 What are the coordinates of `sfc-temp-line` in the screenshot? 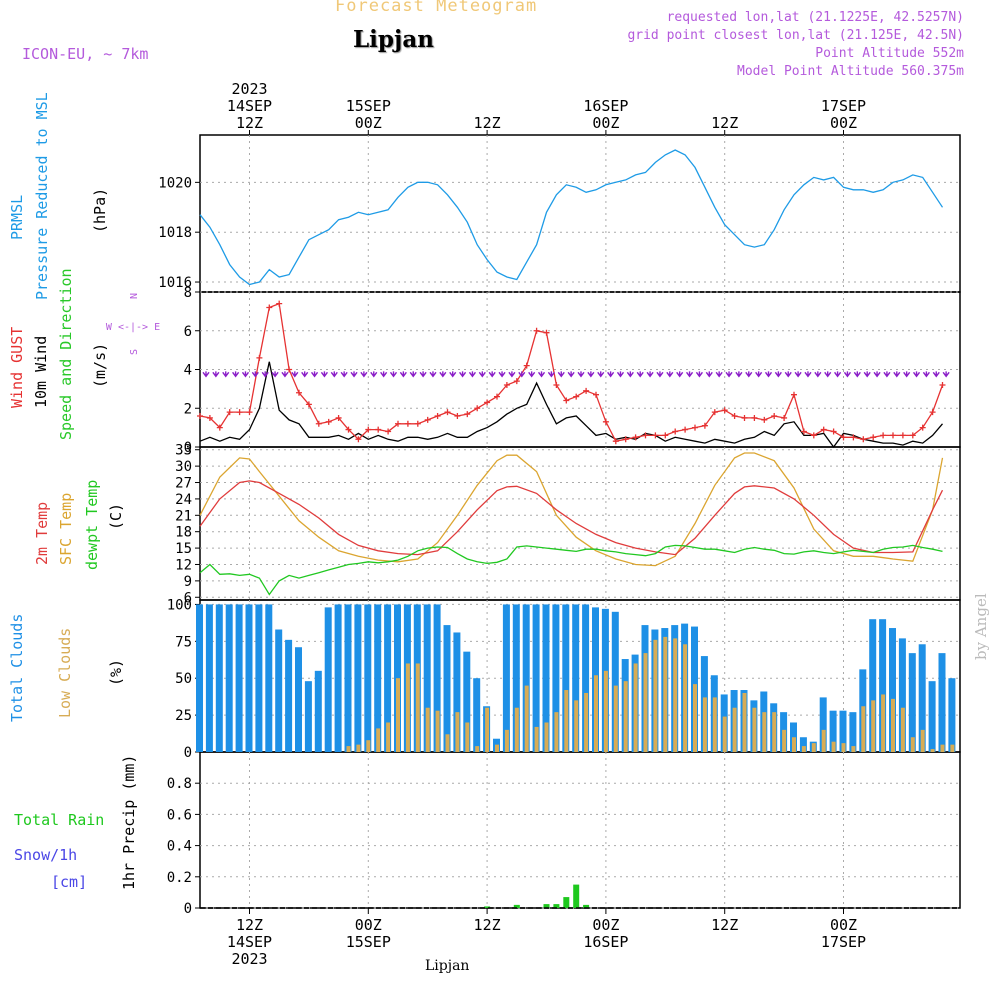 It's located at (571, 509).